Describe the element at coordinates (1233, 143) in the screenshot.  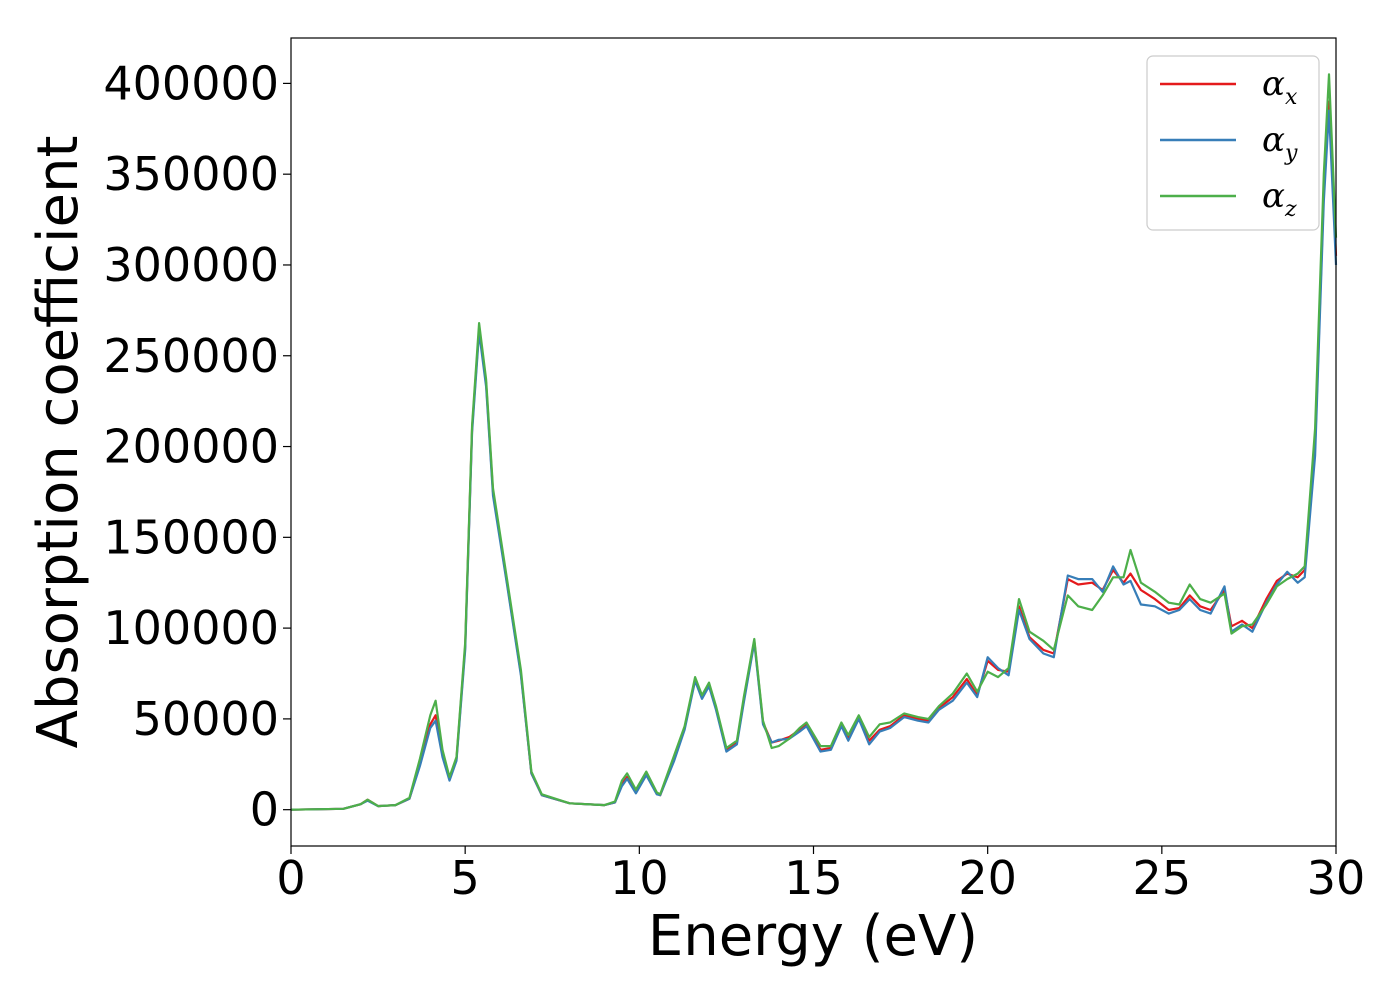
I see `legend-frame` at that location.